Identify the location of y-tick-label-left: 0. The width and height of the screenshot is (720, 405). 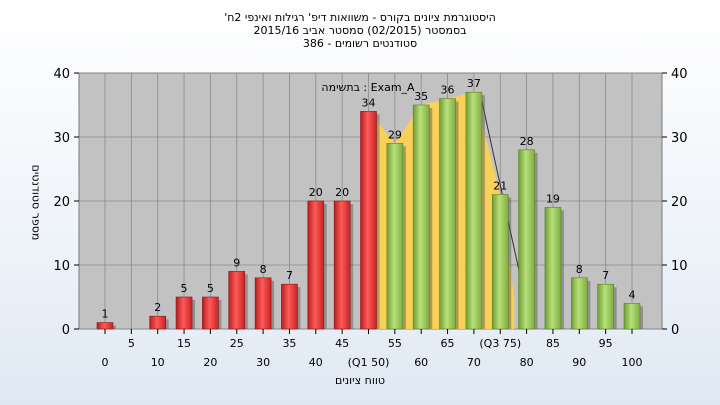
(66, 330).